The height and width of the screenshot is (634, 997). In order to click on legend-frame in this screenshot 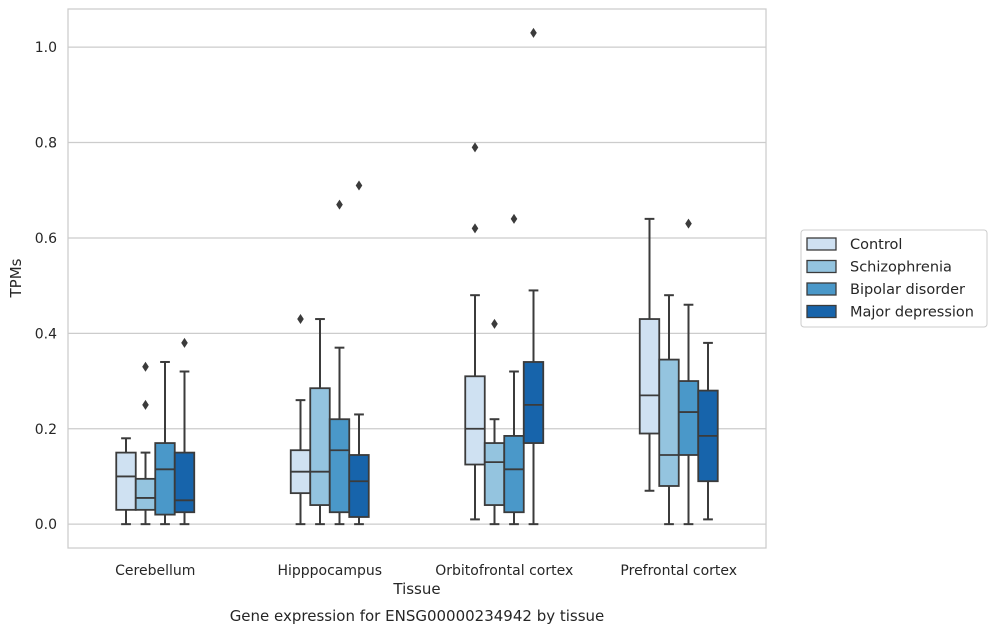, I will do `click(894, 278)`.